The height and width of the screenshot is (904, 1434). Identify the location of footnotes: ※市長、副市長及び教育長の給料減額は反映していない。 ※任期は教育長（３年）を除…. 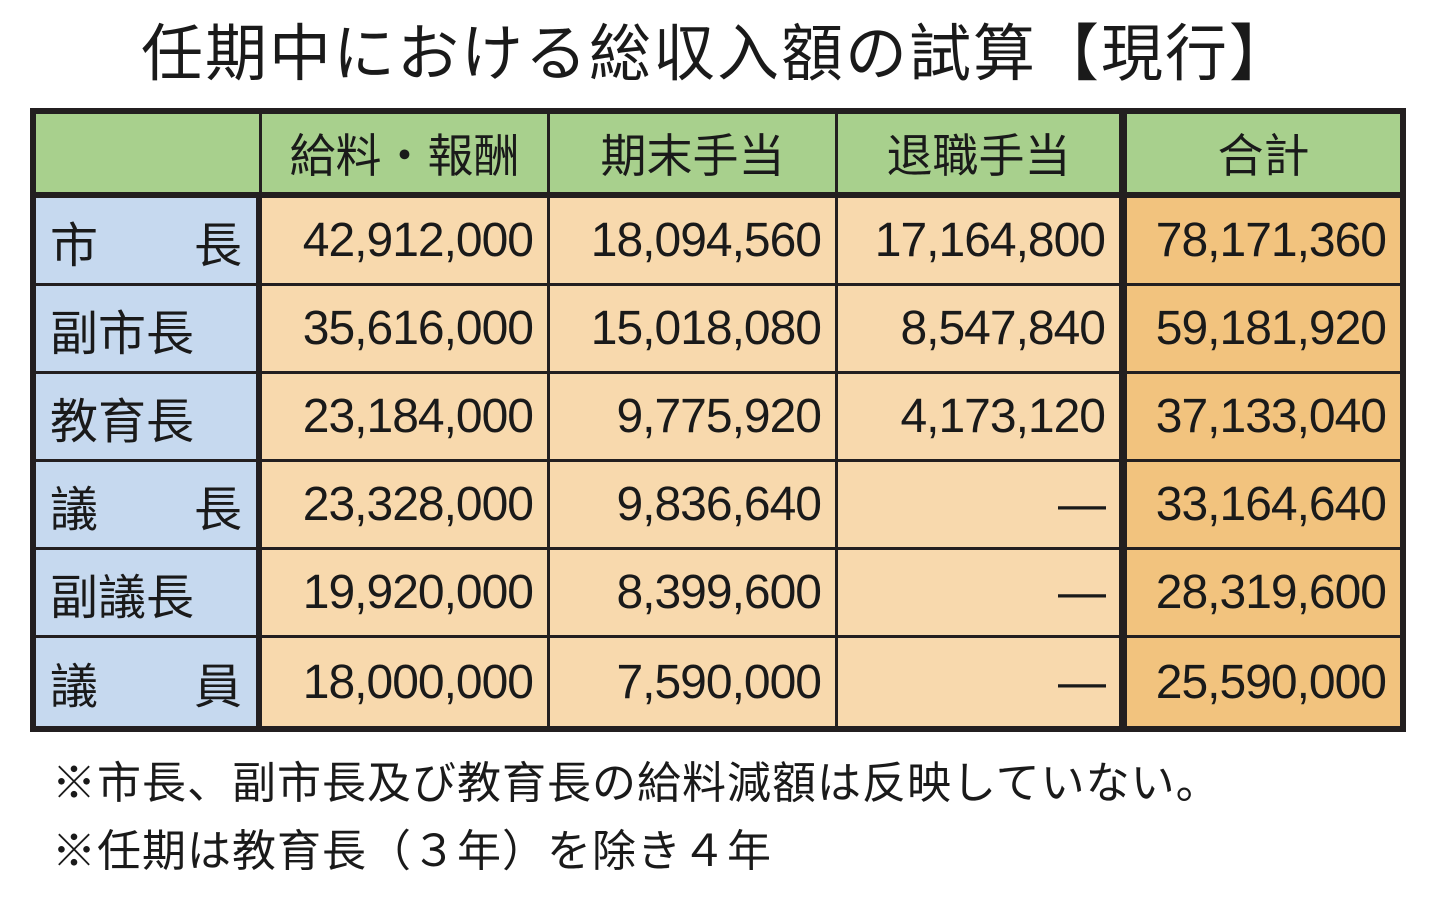
(636, 818).